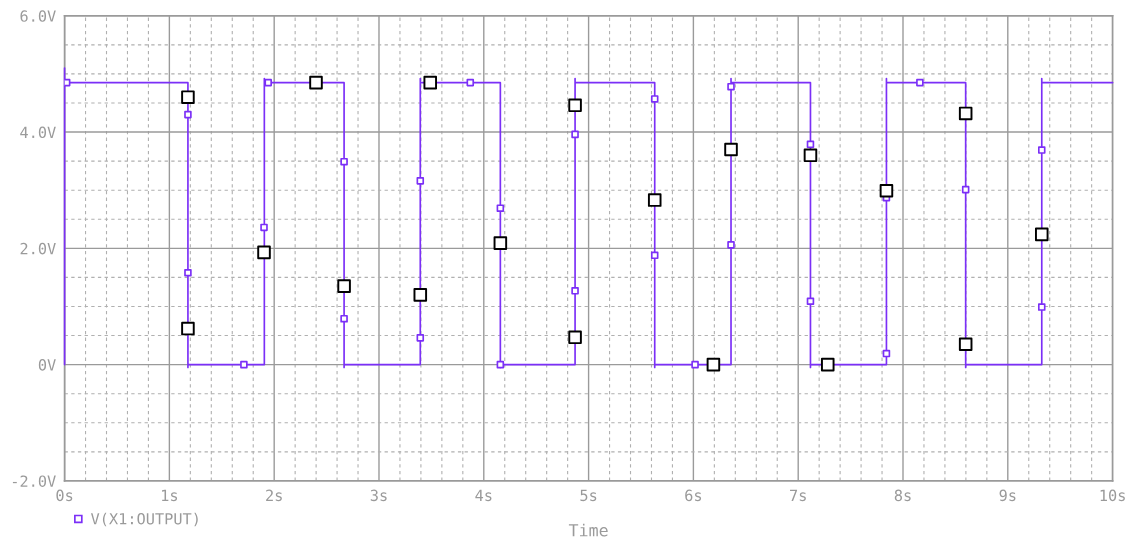  What do you see at coordinates (902, 495) in the screenshot?
I see `x-tick-label: 8s` at bounding box center [902, 495].